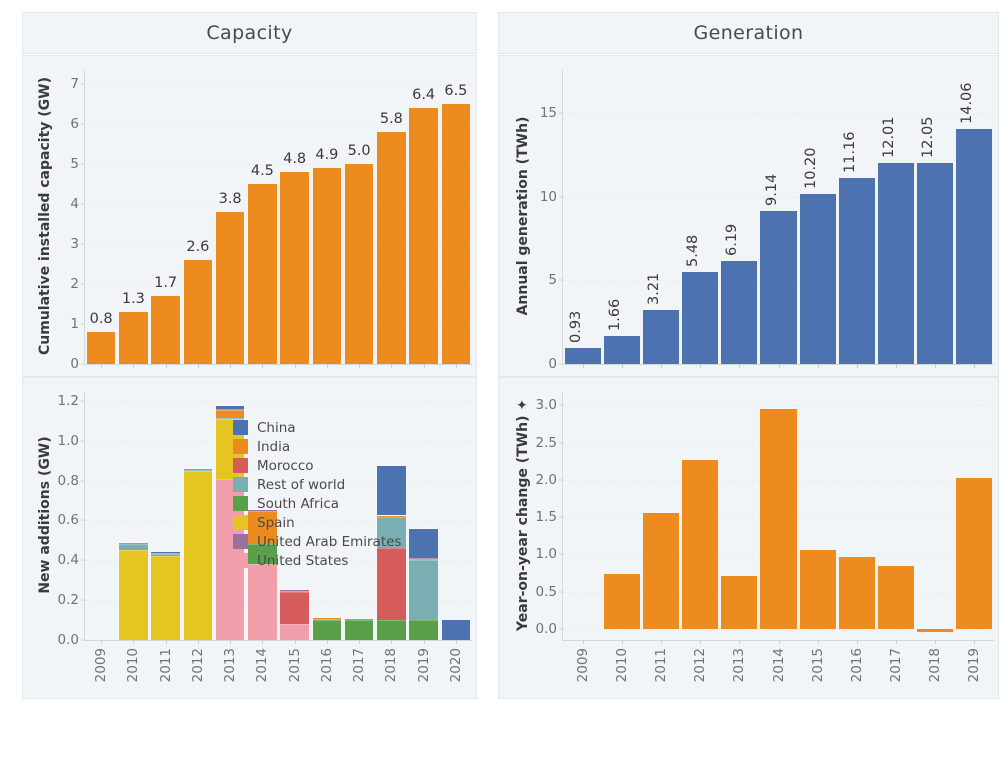 This screenshot has height=771, width=1008. I want to click on legend-item-rest-of-world: Rest of world, so click(317, 484).